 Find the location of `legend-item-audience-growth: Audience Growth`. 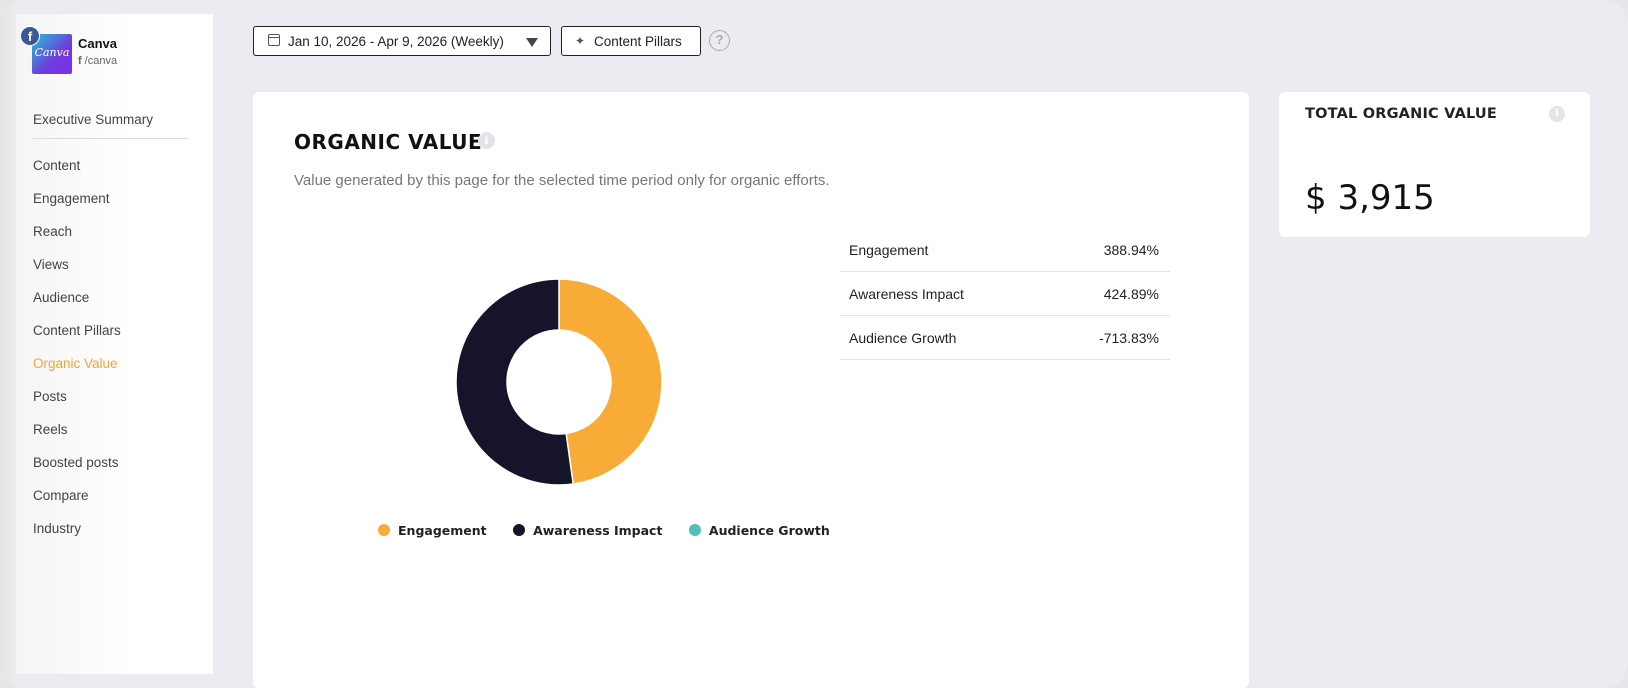

legend-item-audience-growth: Audience Growth is located at coordinates (759, 530).